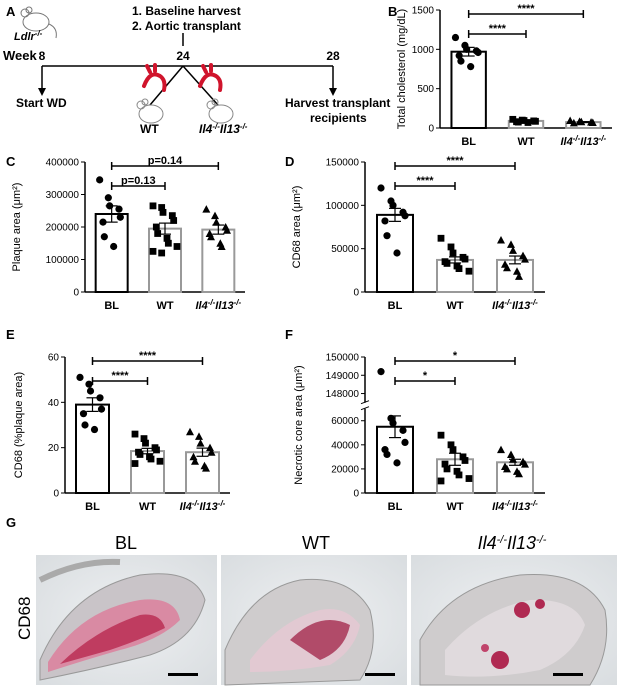  Describe the element at coordinates (54, 448) in the screenshot. I see `y-tick-label: 20` at that location.